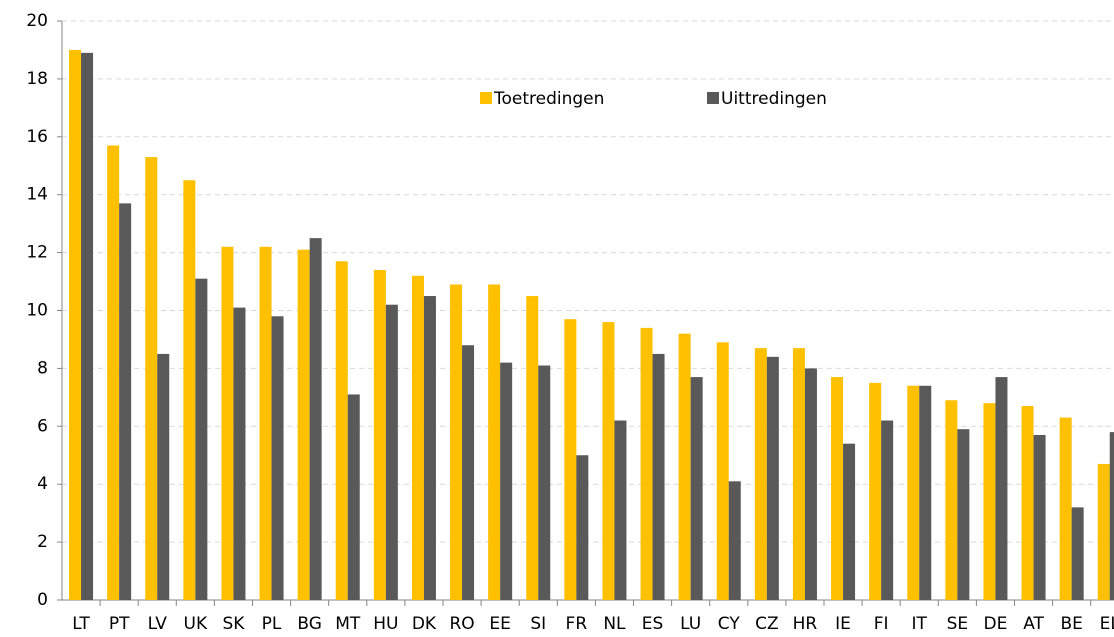 This screenshot has height=637, width=1114. I want to click on x-tick-label: EE, so click(499, 624).